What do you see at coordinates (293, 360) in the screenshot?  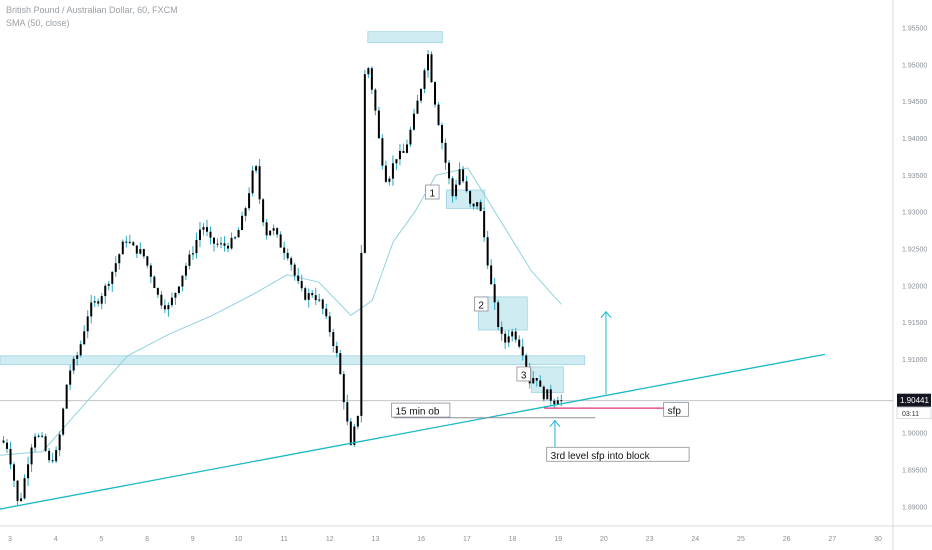 I see `zone-box` at bounding box center [293, 360].